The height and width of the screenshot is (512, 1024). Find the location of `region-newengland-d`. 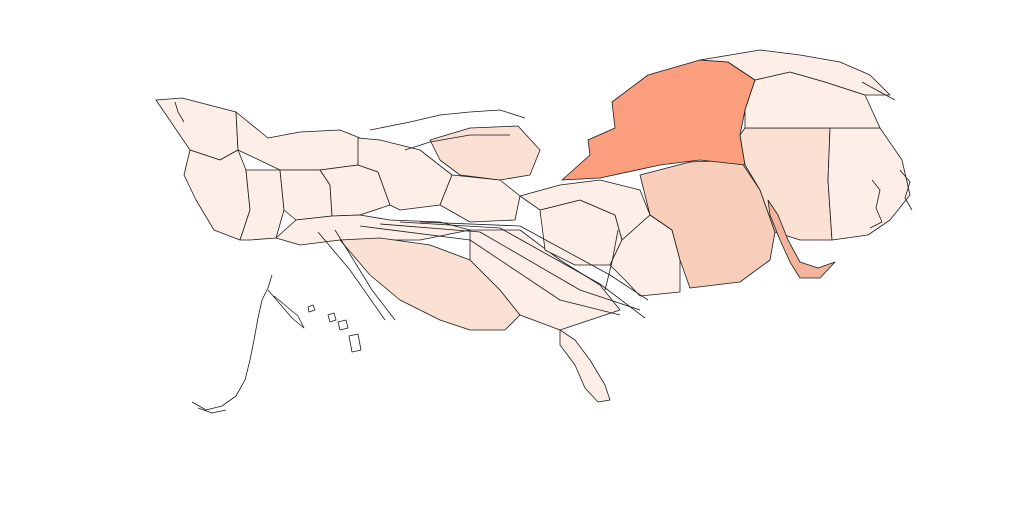

region-newengland-d is located at coordinates (795, 72).